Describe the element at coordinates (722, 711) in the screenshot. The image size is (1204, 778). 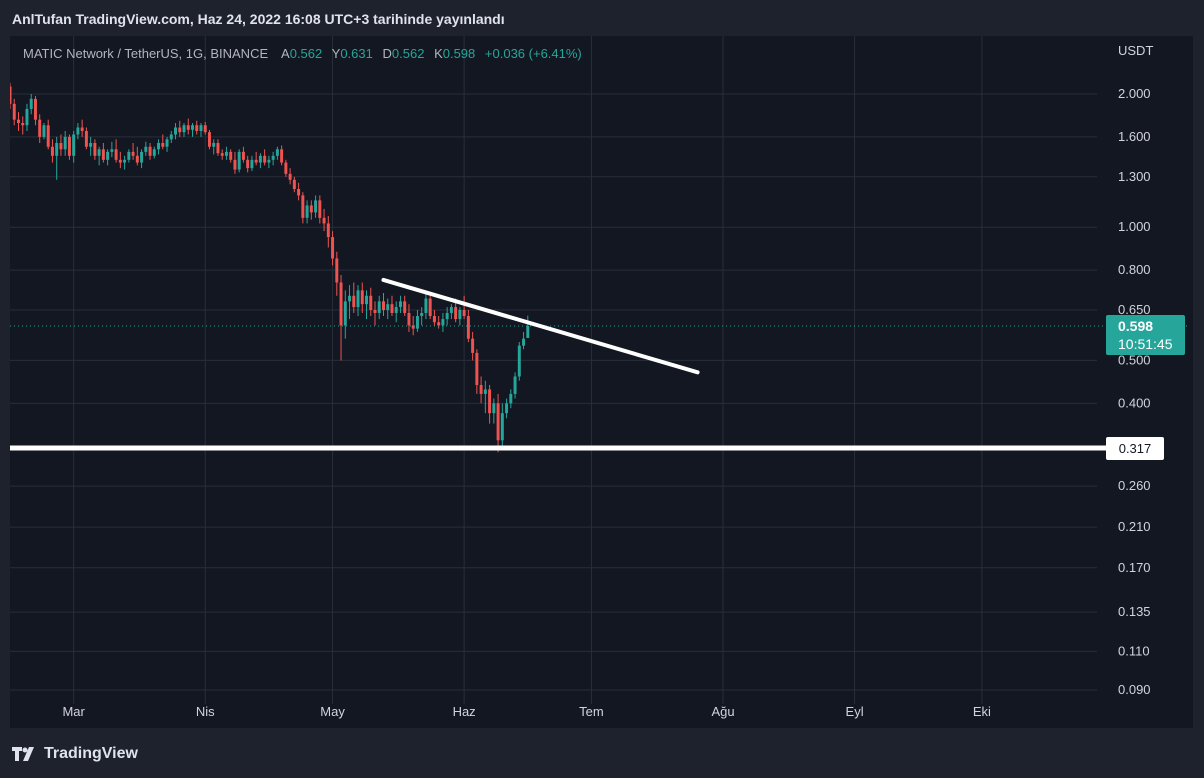
I see `time-tick-label: Ağu` at that location.